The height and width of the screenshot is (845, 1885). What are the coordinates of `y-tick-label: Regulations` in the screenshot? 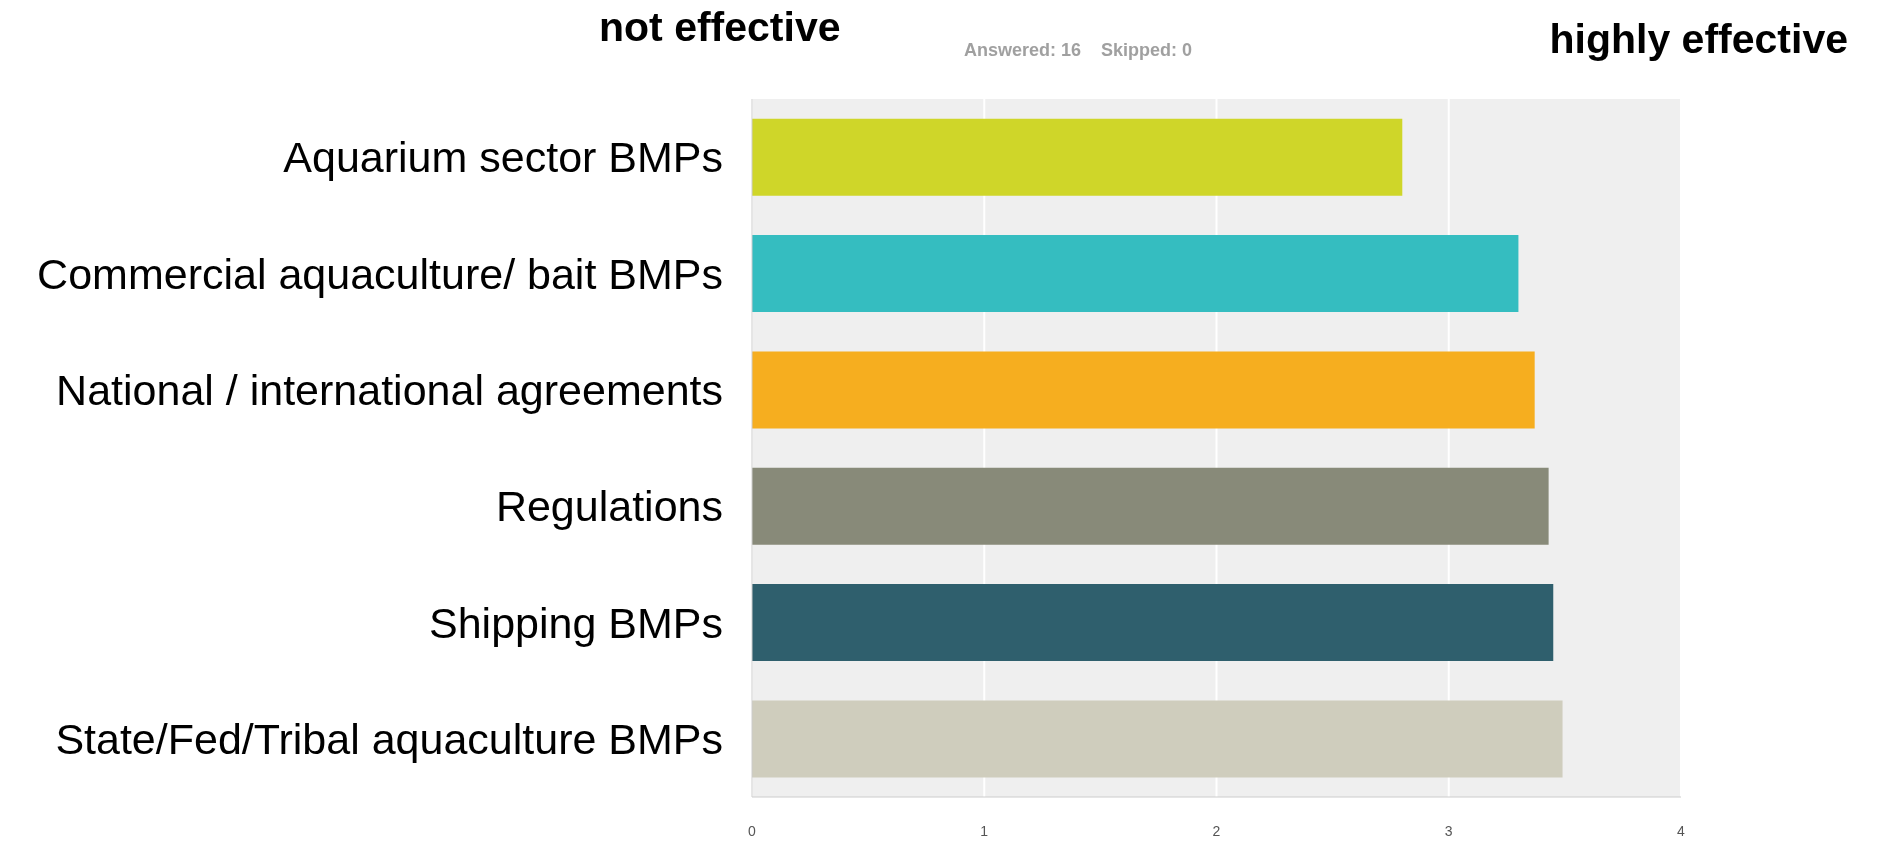 It's located at (609, 506).